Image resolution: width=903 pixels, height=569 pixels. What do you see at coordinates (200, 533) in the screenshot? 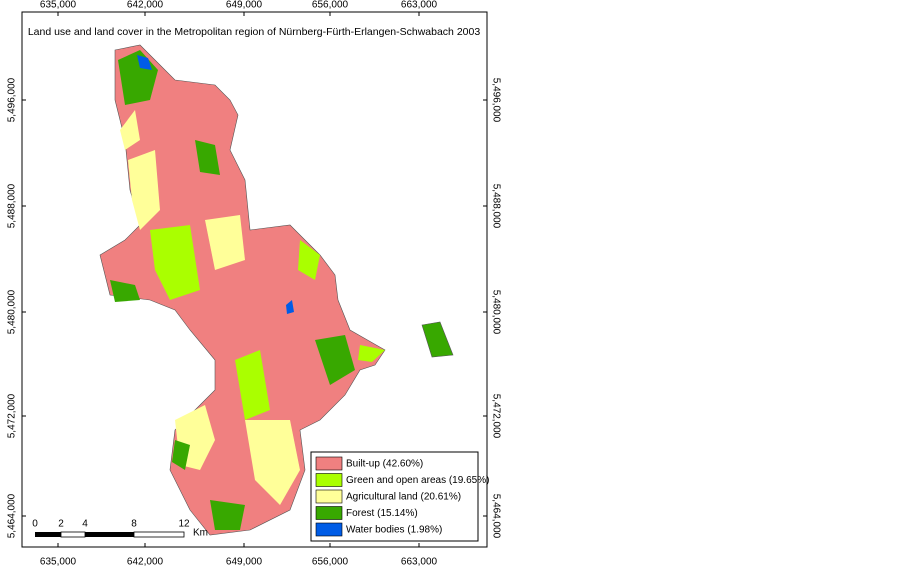
I see `scale-unit: Km` at bounding box center [200, 533].